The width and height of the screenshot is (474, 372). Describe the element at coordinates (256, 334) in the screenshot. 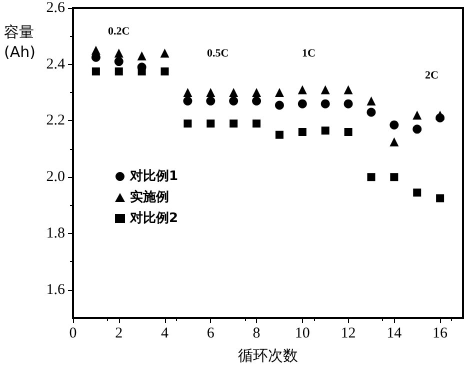

I see `x-tick-label: 8` at that location.